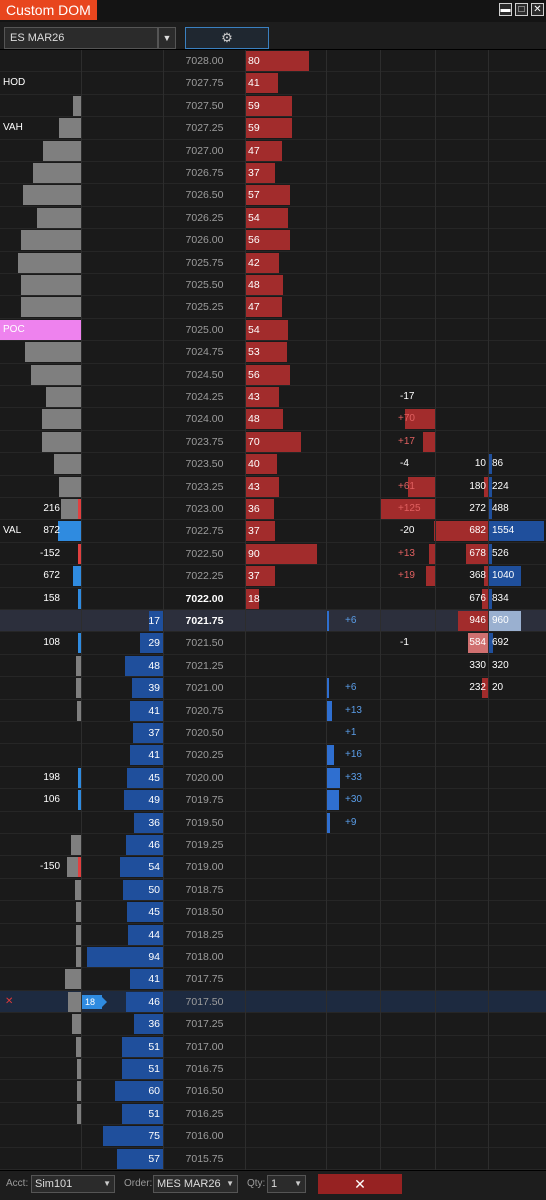 The width and height of the screenshot is (546, 1200). Describe the element at coordinates (73, 1184) in the screenshot. I see `account-select: Sim101 ▼` at that location.